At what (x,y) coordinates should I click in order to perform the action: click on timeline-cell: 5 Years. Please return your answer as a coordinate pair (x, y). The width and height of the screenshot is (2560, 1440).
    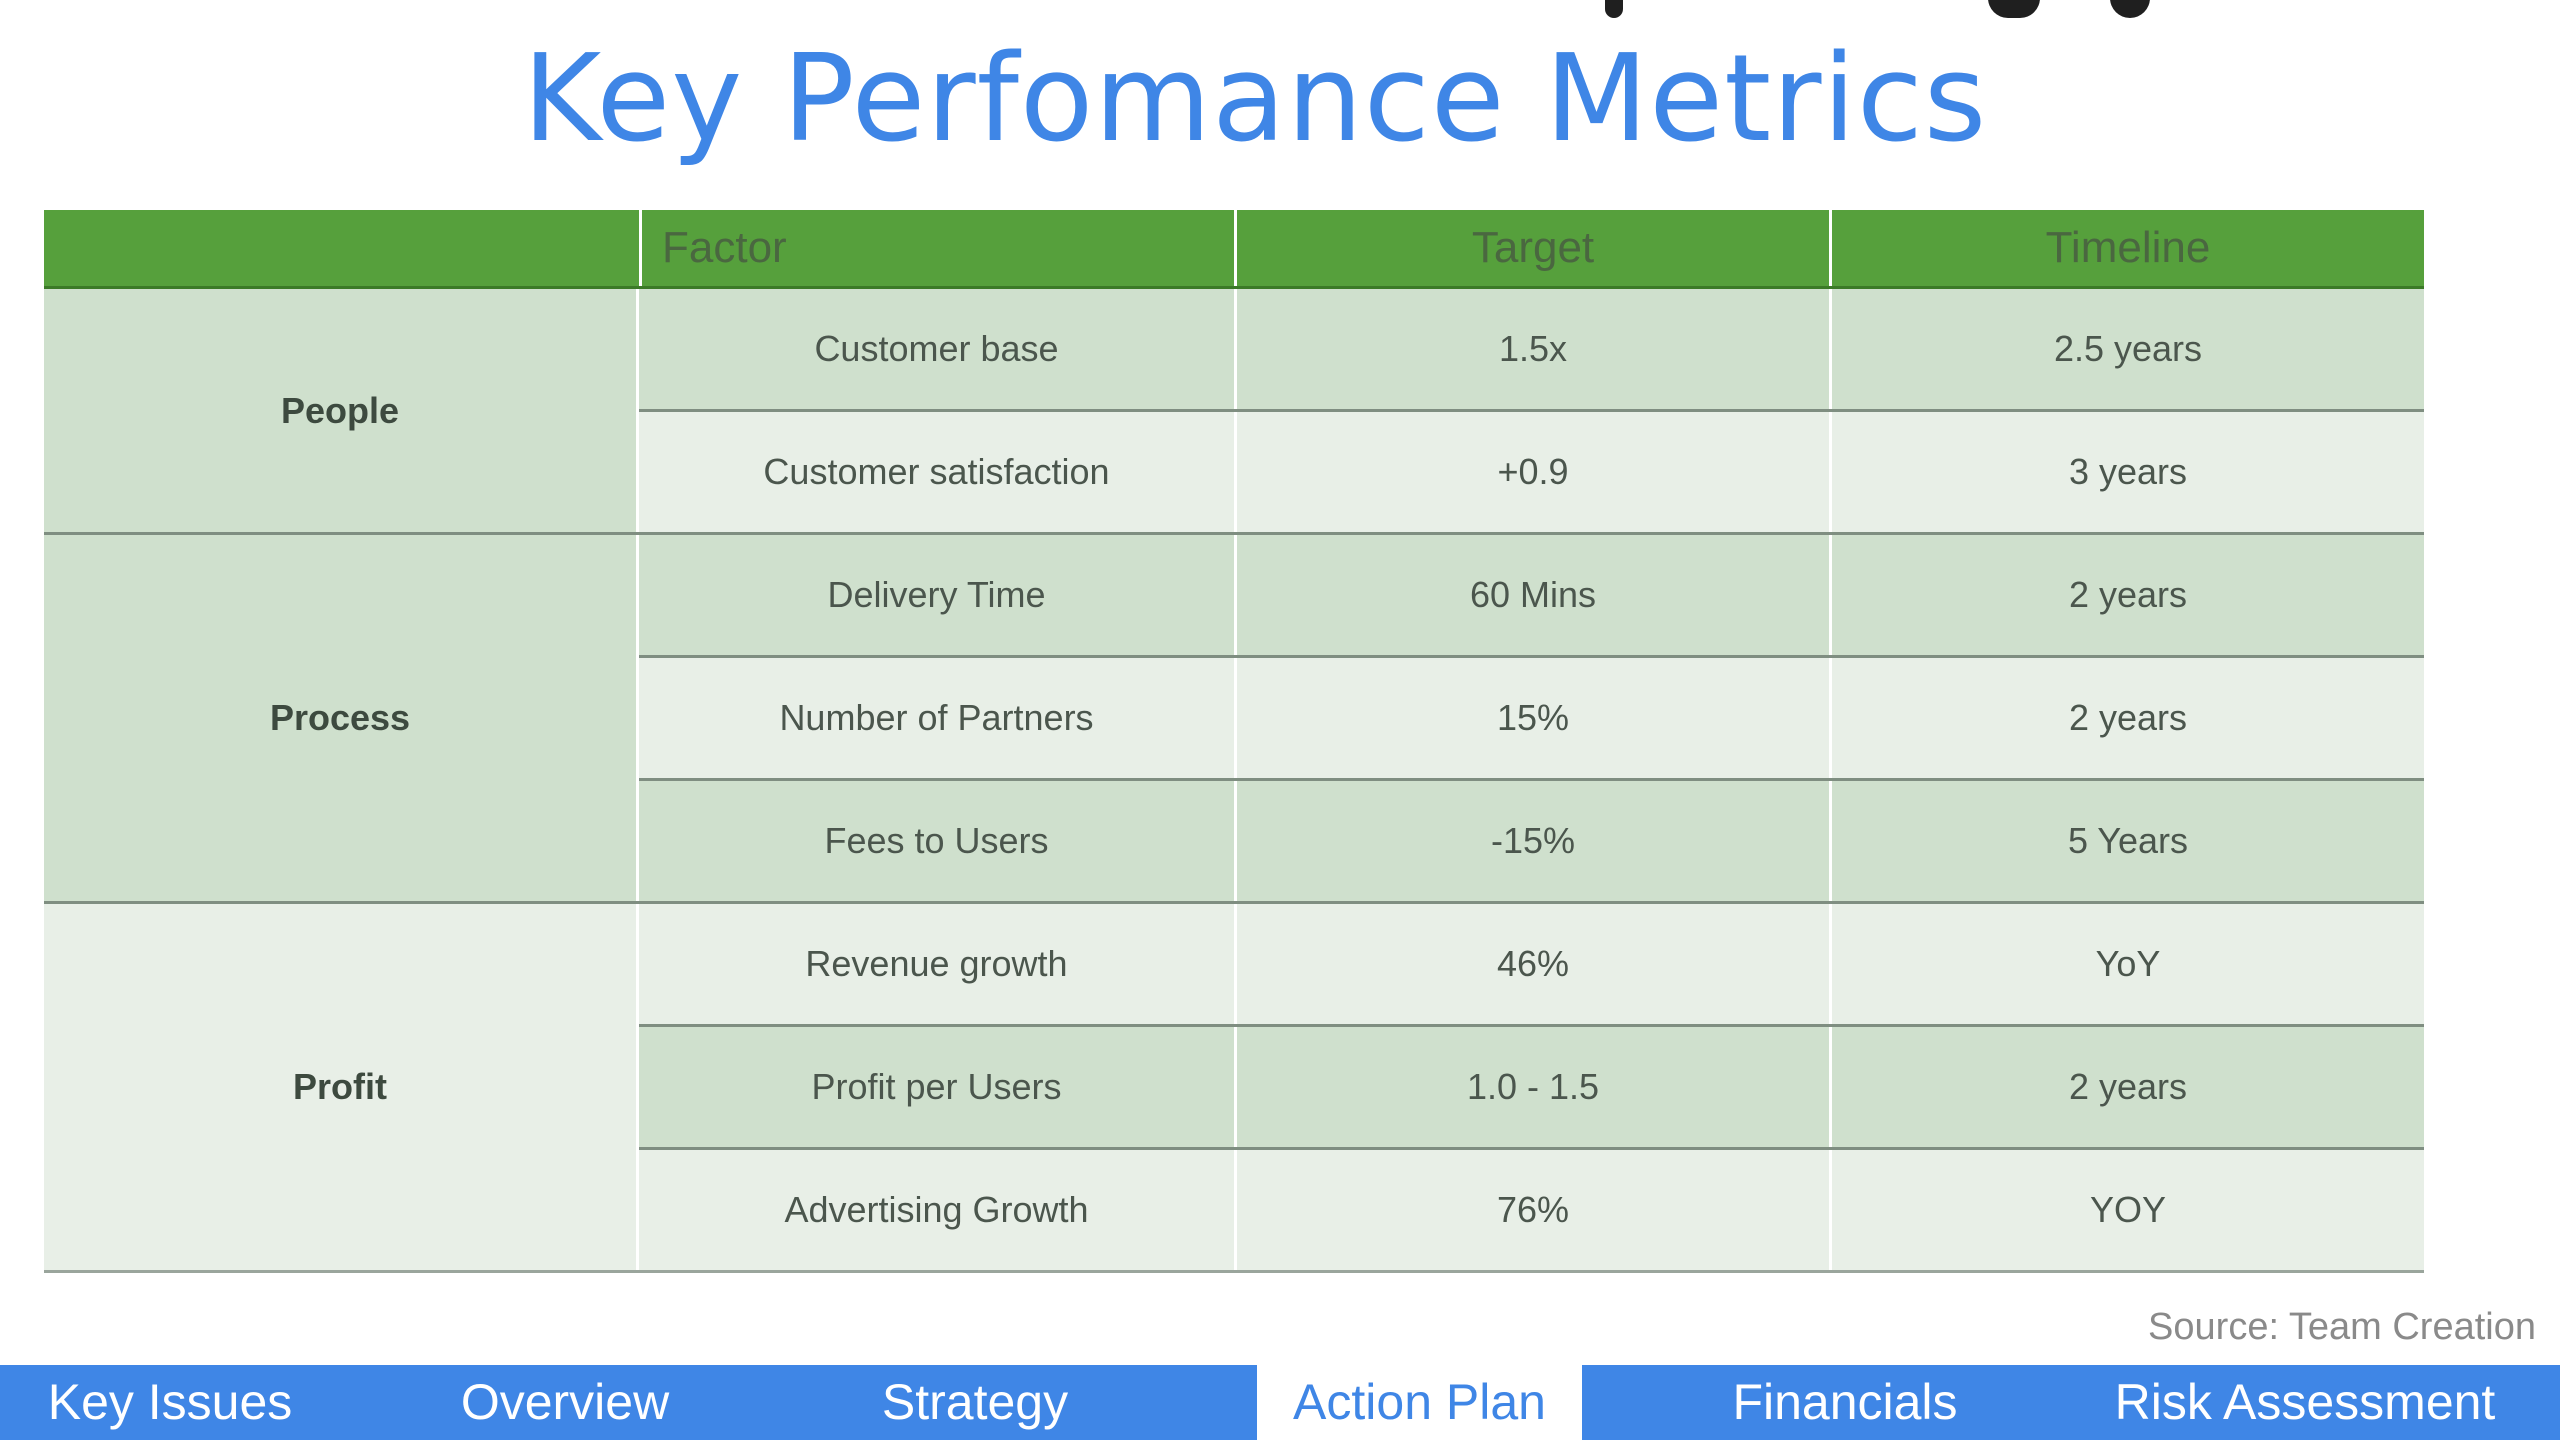
    Looking at the image, I should click on (2126, 841).